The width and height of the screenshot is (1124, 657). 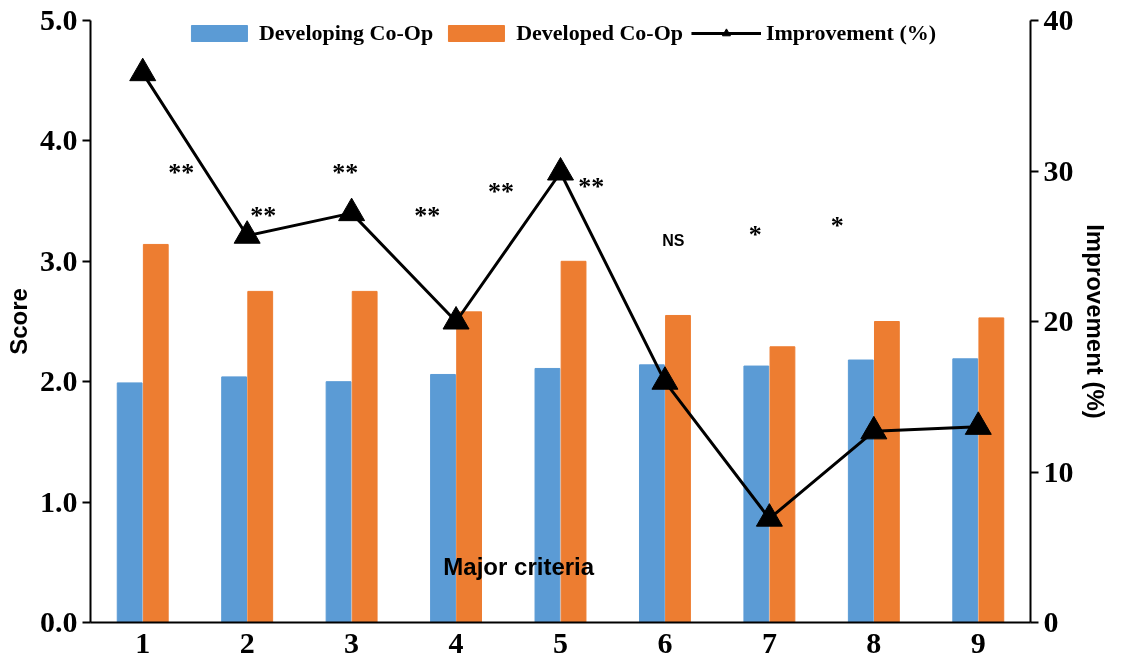 I want to click on y2-tick-label: 30, so click(x=1058, y=170).